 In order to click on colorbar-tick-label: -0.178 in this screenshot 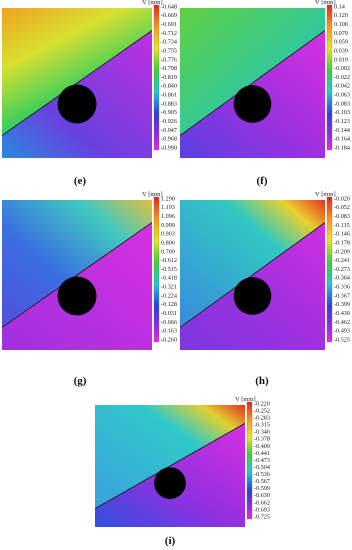, I will do `click(342, 242)`.